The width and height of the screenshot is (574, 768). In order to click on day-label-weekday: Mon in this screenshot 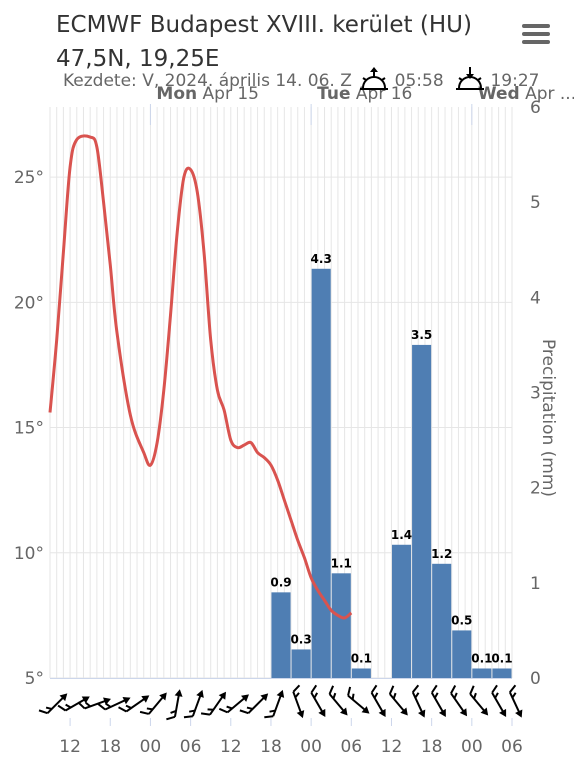, I will do `click(176, 94)`.